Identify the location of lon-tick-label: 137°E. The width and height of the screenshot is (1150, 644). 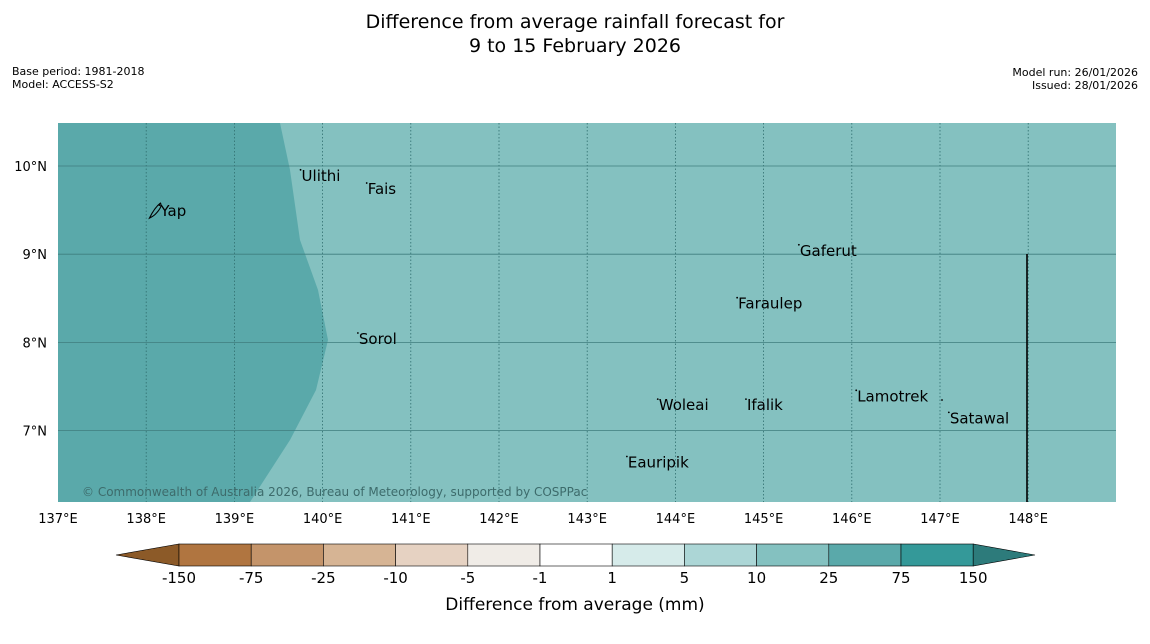
(58, 519).